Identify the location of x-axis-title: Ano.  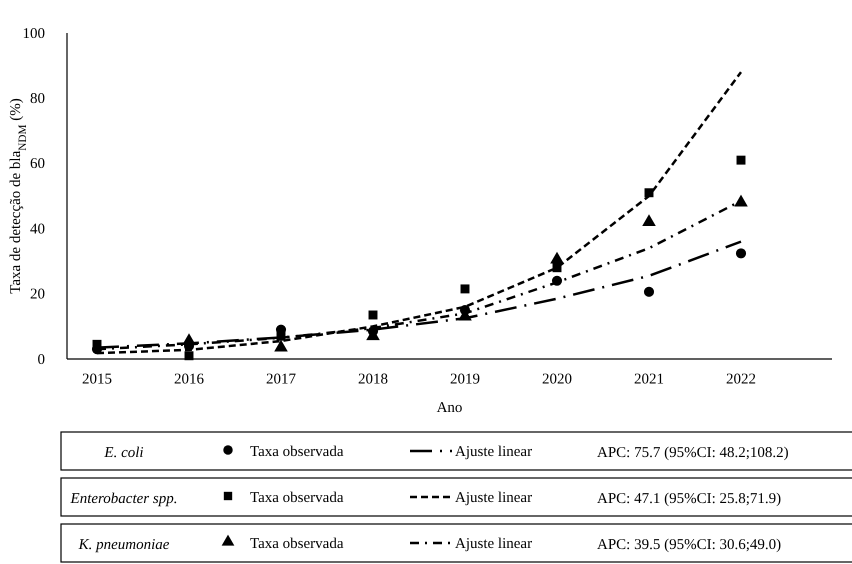
(449, 408).